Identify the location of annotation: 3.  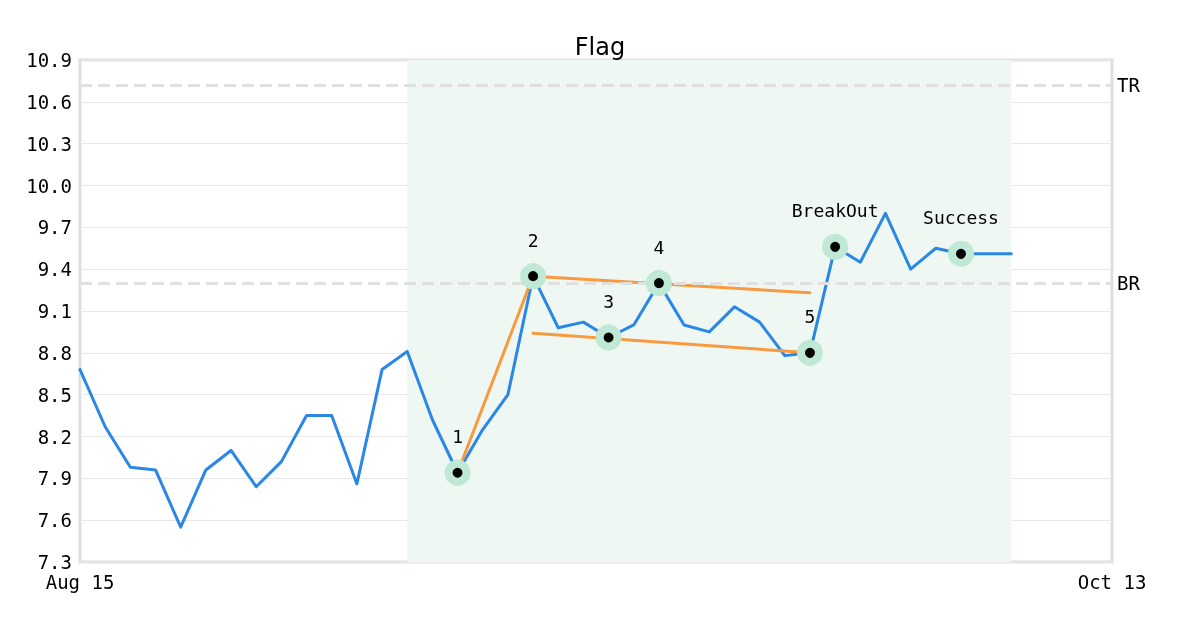
(609, 301).